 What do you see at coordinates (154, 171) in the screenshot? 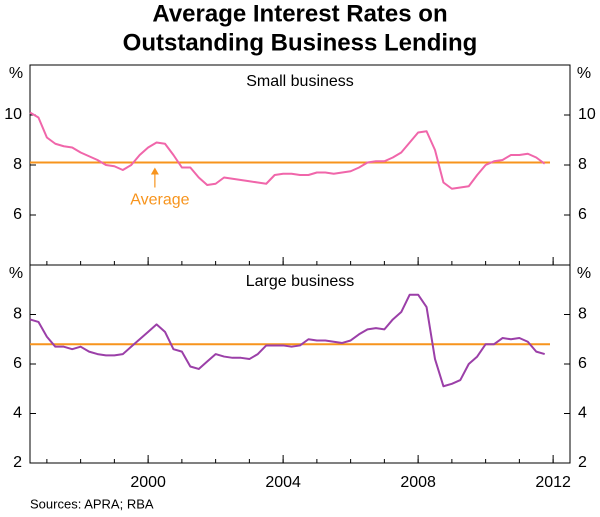
I see `average-arrowhead` at bounding box center [154, 171].